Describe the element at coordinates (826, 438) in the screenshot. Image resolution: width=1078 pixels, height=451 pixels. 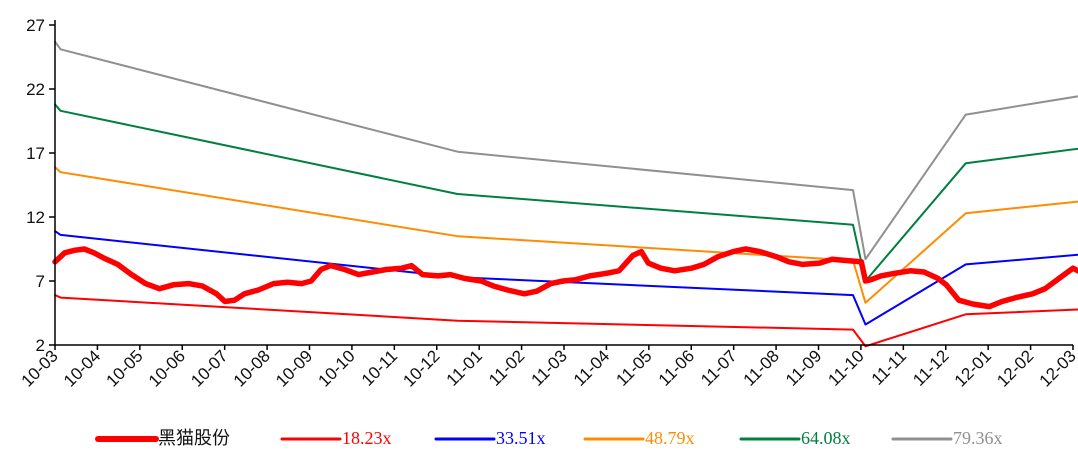
I see `legend-label: 64.08x` at that location.